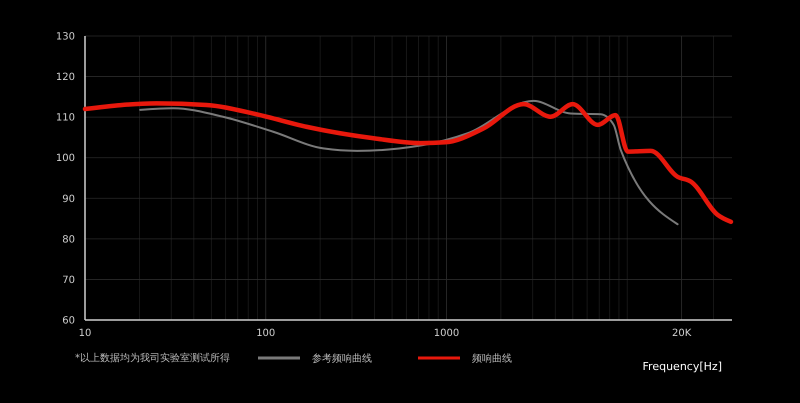  Describe the element at coordinates (65, 118) in the screenshot. I see `y-tick-label: 110` at that location.